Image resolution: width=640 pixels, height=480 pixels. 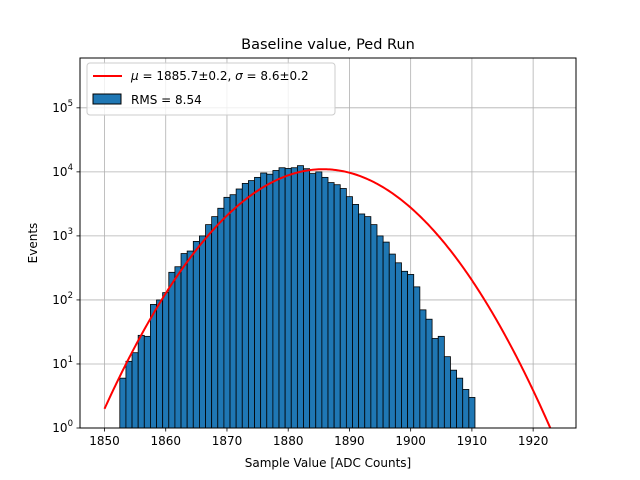 What do you see at coordinates (70, 168) in the screenshot?
I see `y-tick-exponent: 4` at bounding box center [70, 168].